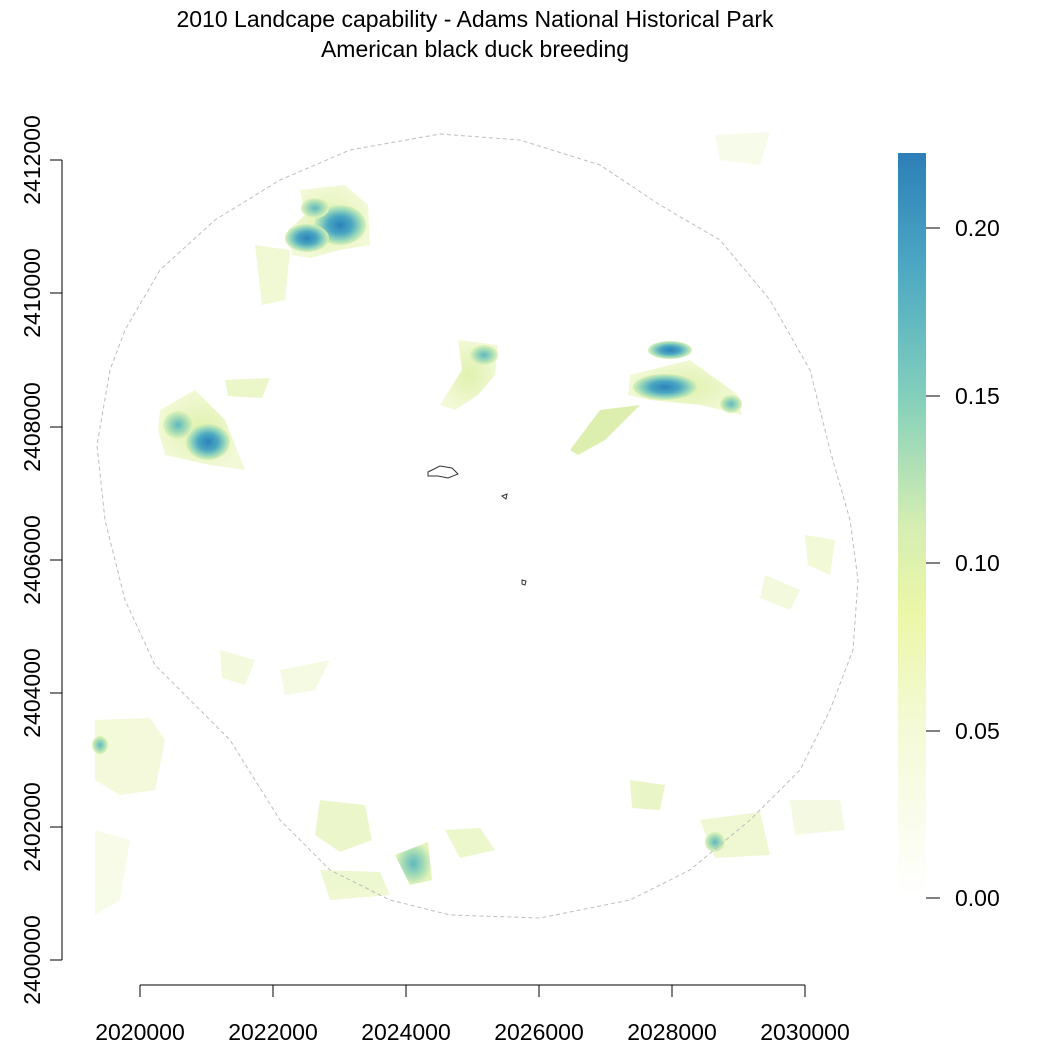 The width and height of the screenshot is (1050, 1050). Describe the element at coordinates (32, 427) in the screenshot. I see `y-tick-2408000: 2408000` at that location.